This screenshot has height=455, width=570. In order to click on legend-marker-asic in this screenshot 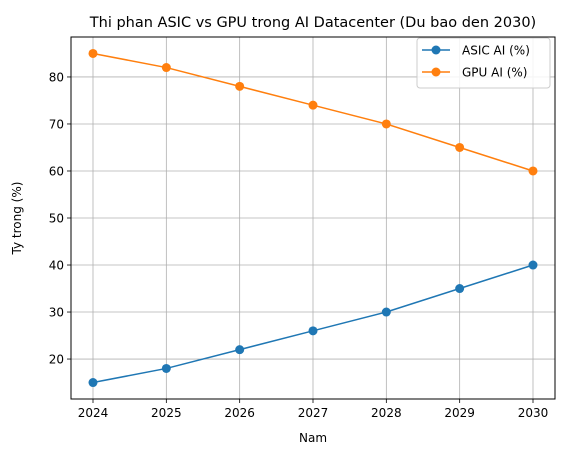, I will do `click(436, 50)`.